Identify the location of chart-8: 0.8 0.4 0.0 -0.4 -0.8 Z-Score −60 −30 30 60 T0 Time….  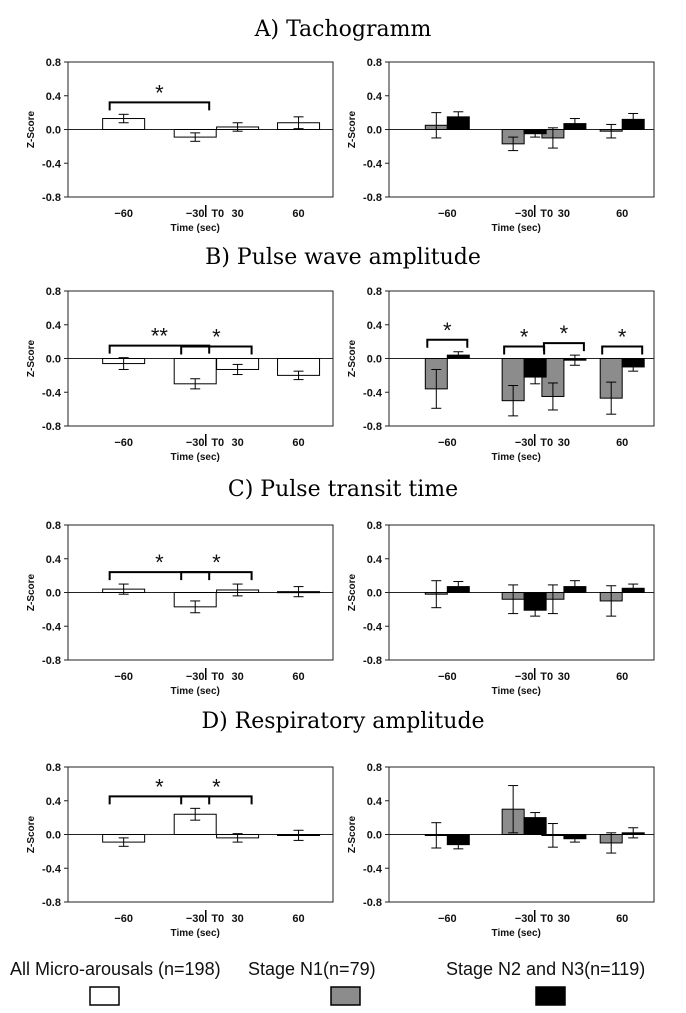
(501, 850).